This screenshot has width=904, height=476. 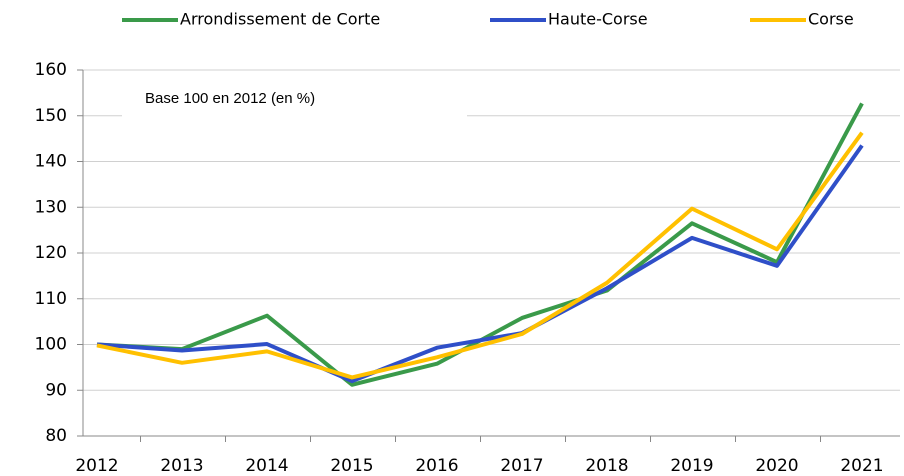 What do you see at coordinates (51, 162) in the screenshot?
I see `y-tick-label: 140` at bounding box center [51, 162].